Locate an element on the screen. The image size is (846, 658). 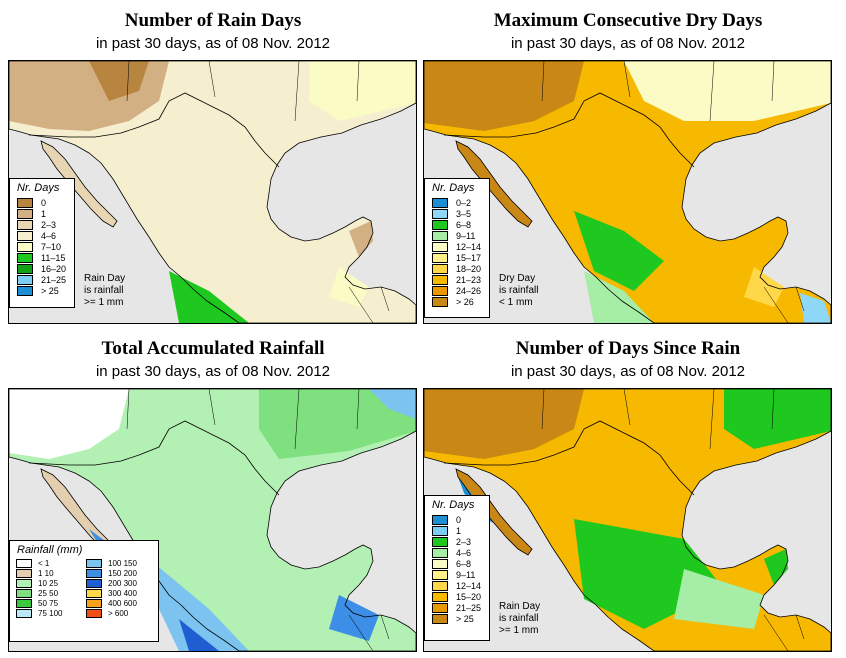
legend-note: Dry Day is rainfall < 1 mm is located at coordinates (518, 291).